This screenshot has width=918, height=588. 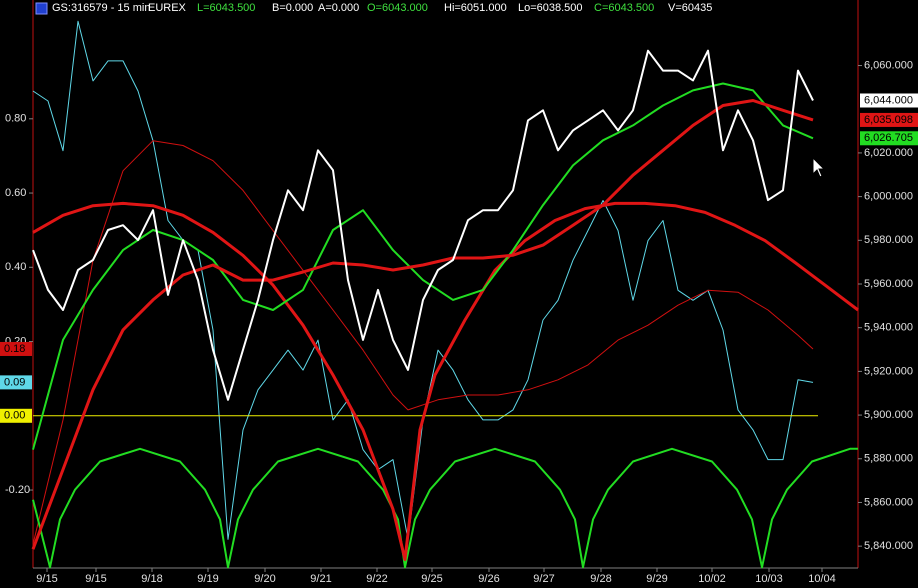 I want to click on y2-tick-label: 6,020.000, so click(x=888, y=153).